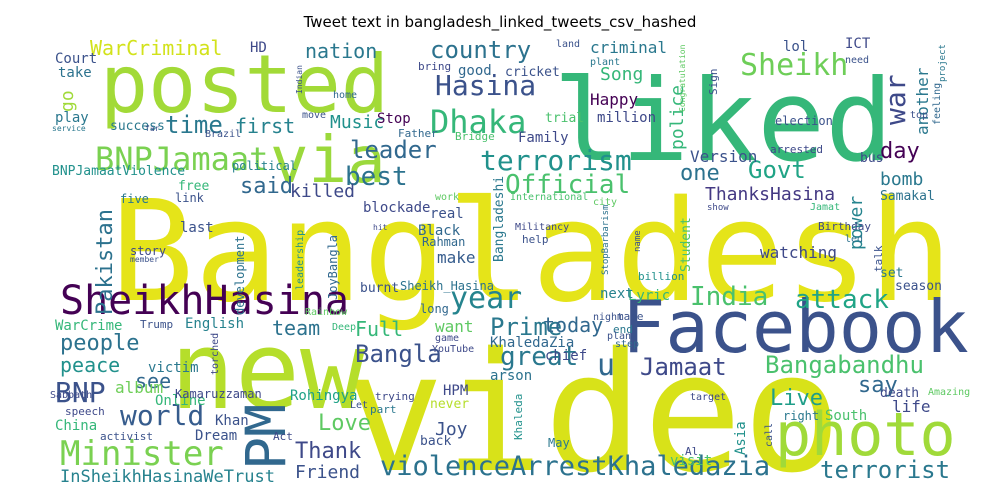 The height and width of the screenshot is (500, 1000). I want to click on word: success, so click(137, 126).